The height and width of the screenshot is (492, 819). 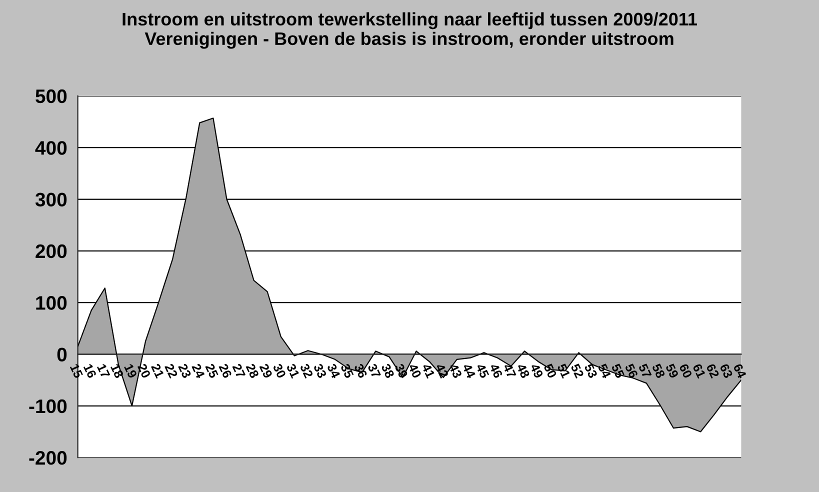 What do you see at coordinates (469, 370) in the screenshot?
I see `x-tick-label: 44` at bounding box center [469, 370].